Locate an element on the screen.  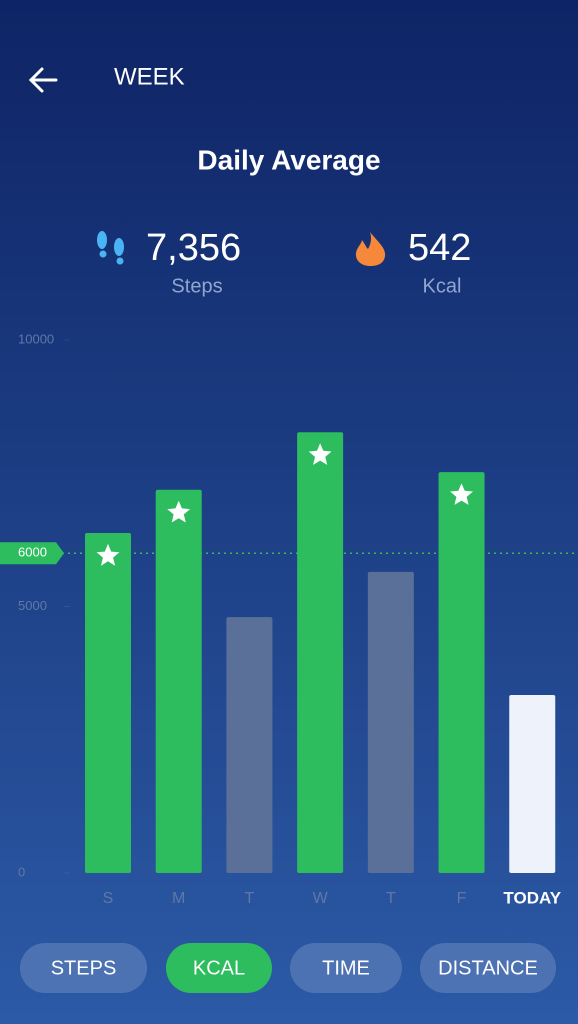
kcal-icon is located at coordinates (370, 249).